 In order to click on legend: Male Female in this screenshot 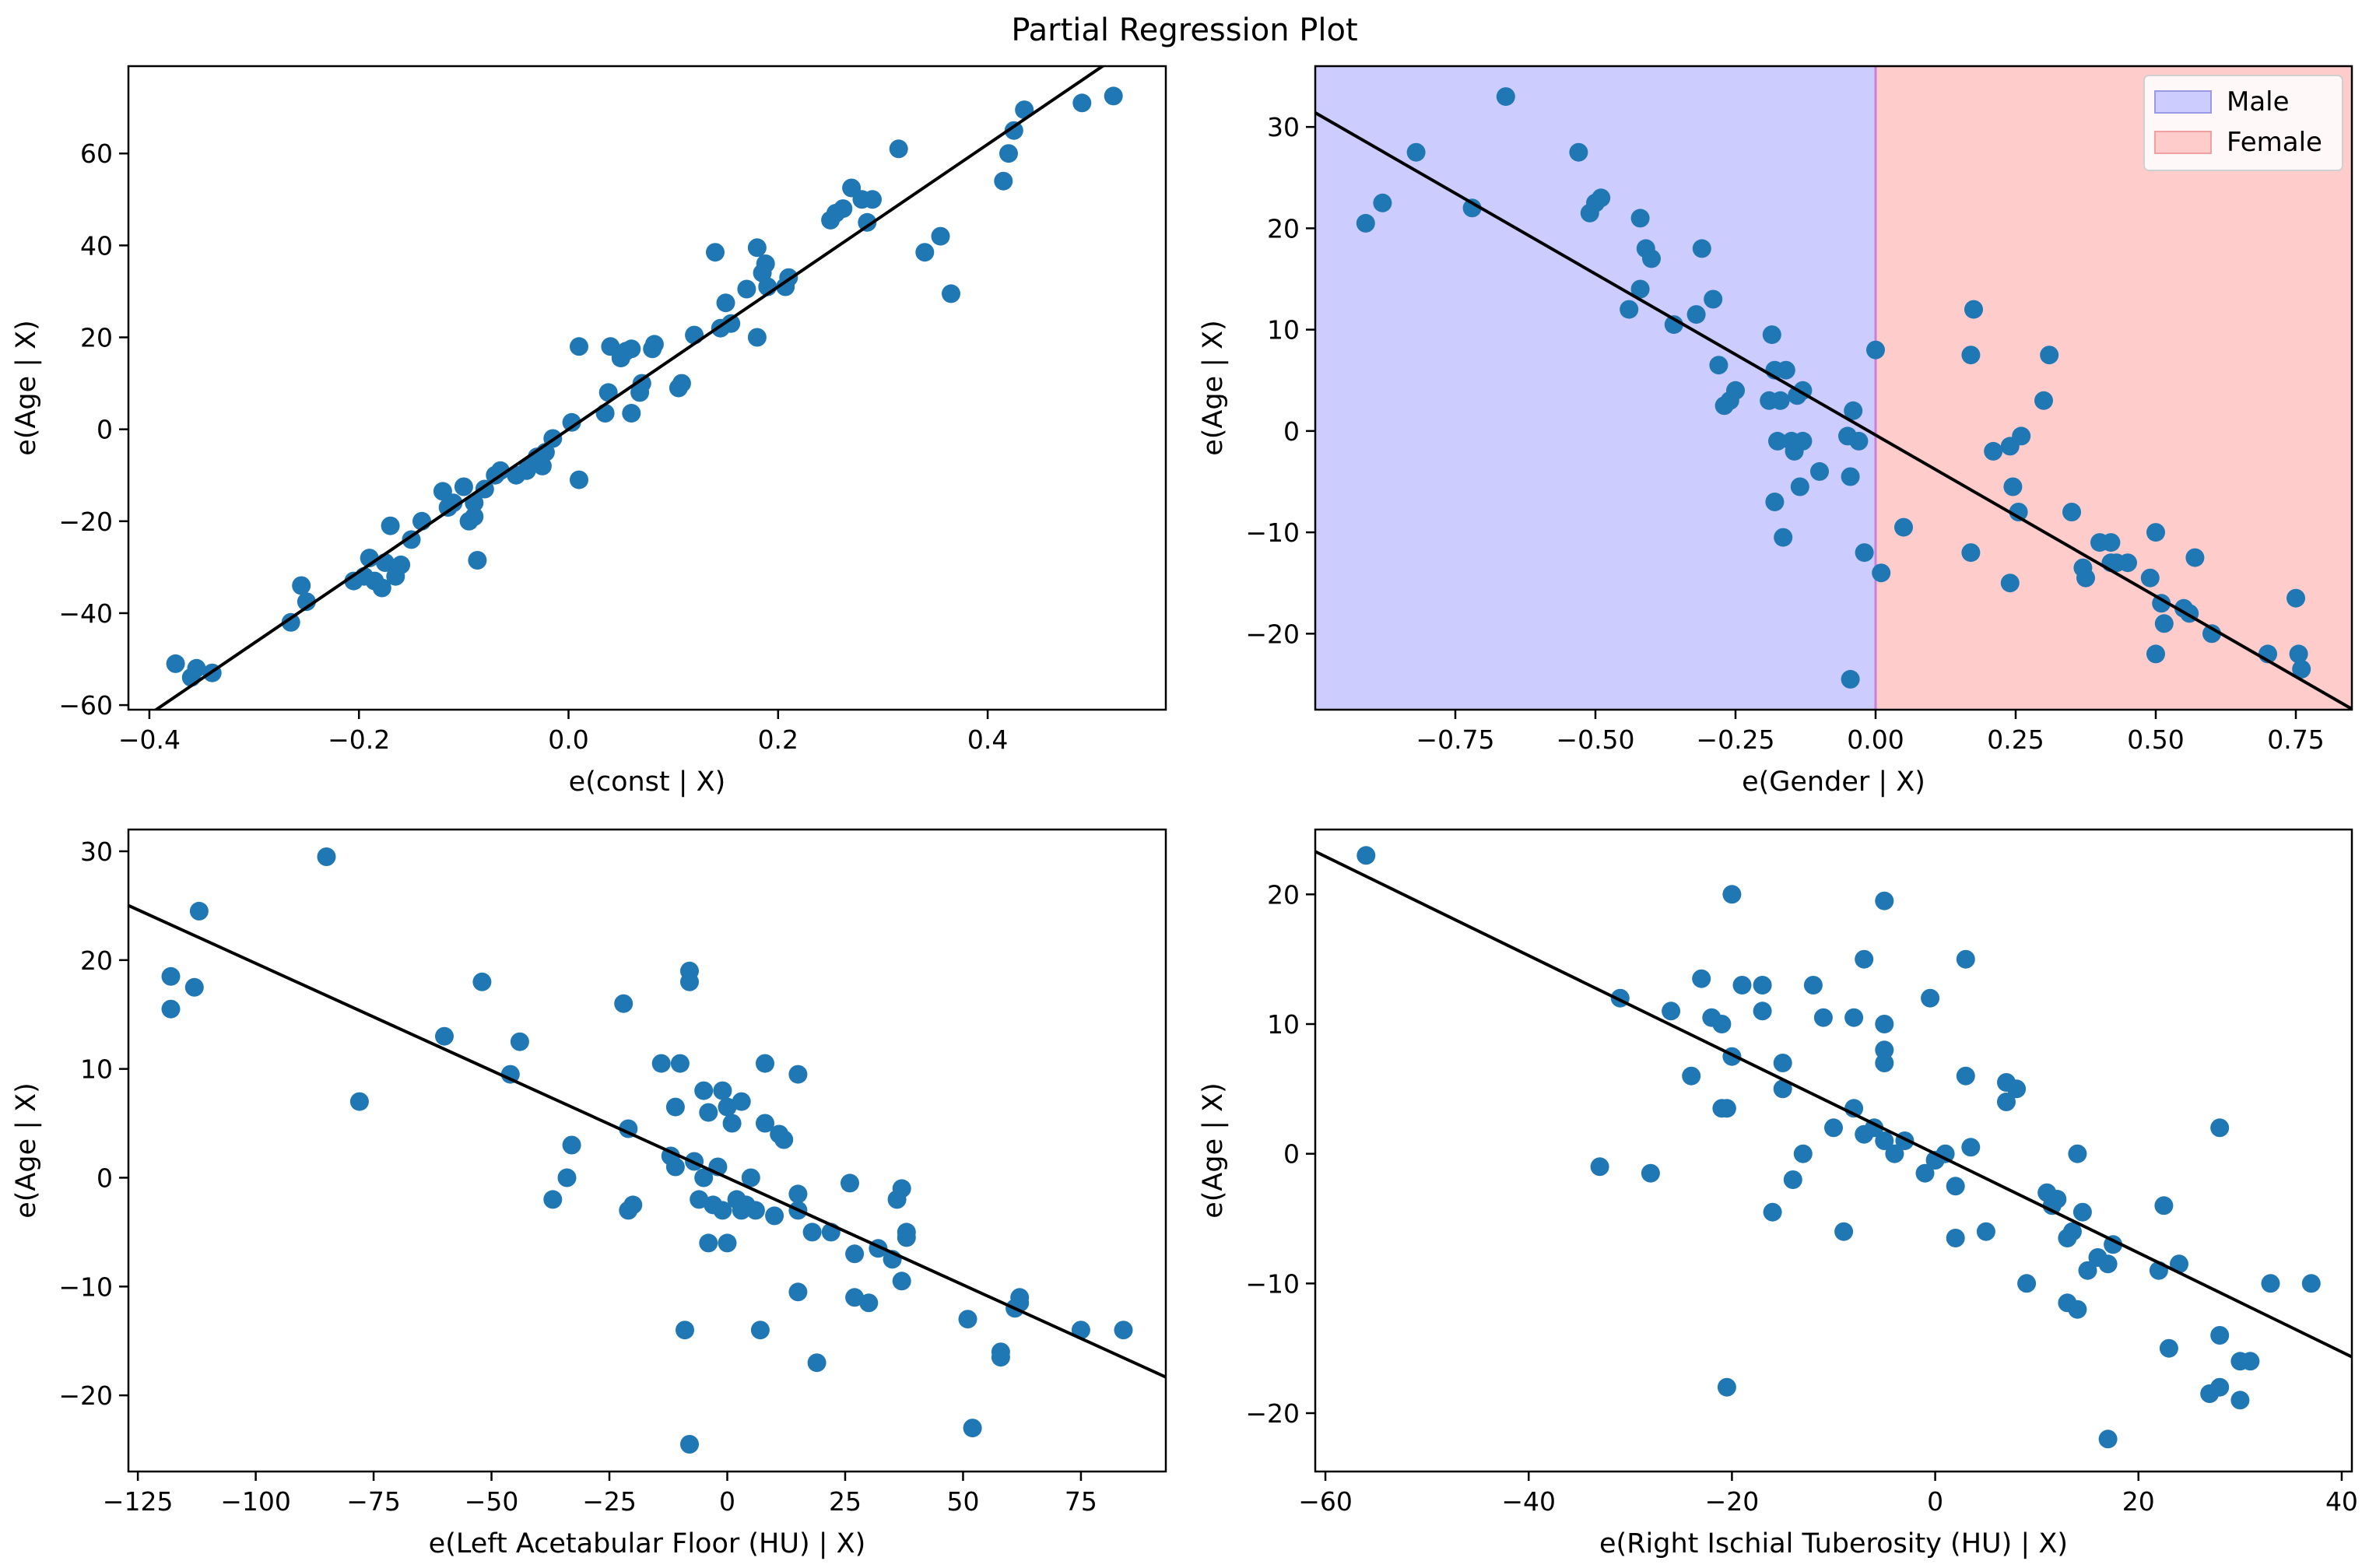, I will do `click(2243, 123)`.